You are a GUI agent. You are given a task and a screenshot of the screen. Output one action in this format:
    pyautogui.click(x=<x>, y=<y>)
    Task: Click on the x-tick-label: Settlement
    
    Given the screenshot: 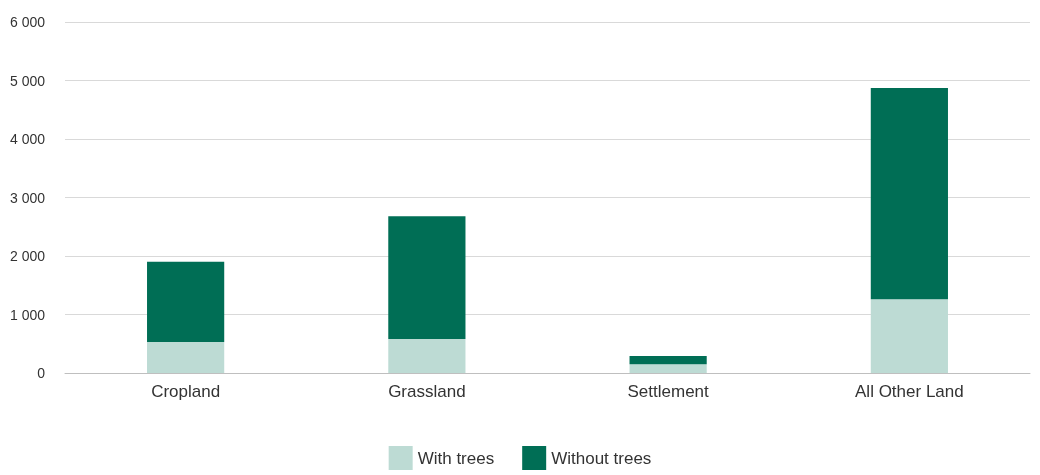 What is the action you would take?
    pyautogui.click(x=668, y=391)
    